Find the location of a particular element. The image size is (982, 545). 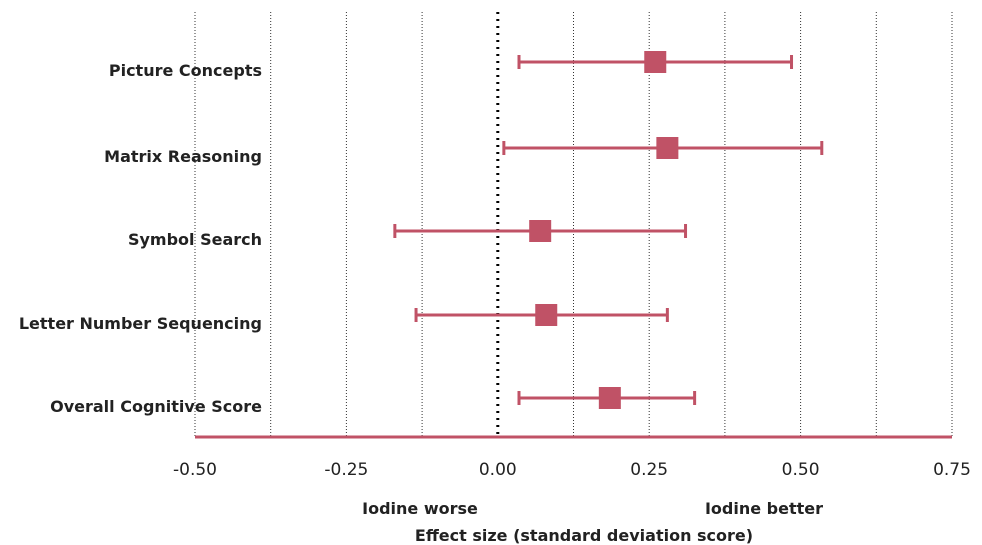

row-label: Picture Concepts is located at coordinates (185, 70).